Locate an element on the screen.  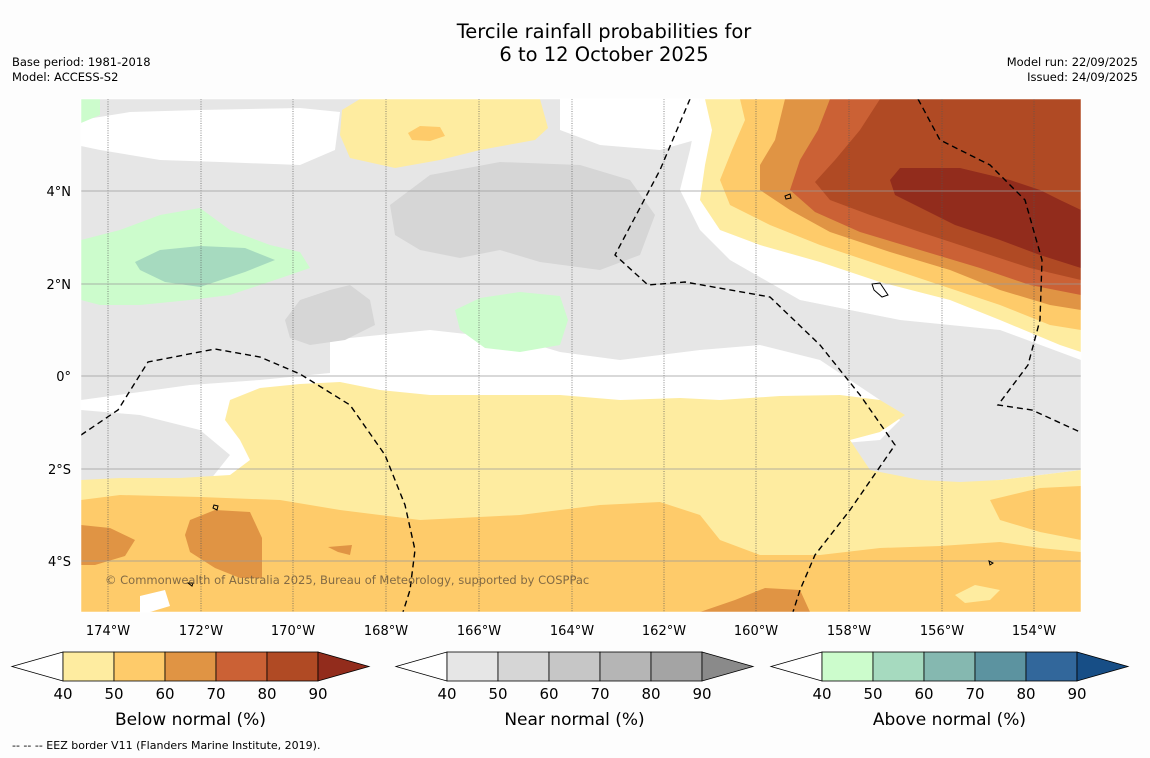
lon-label: 172°W is located at coordinates (201, 631).